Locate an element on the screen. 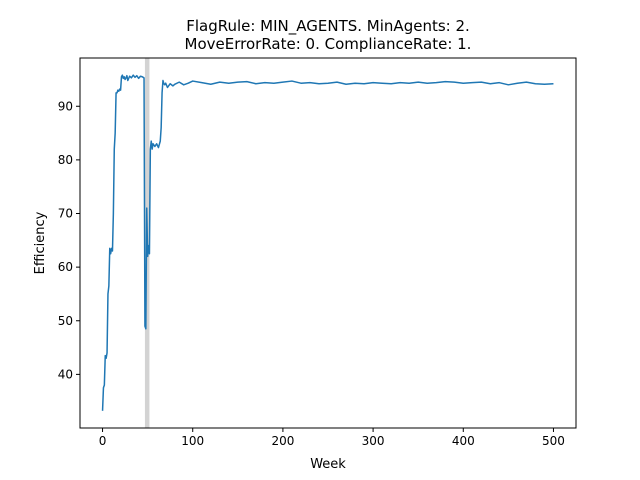  y-tick-label: 80 is located at coordinates (65, 160).